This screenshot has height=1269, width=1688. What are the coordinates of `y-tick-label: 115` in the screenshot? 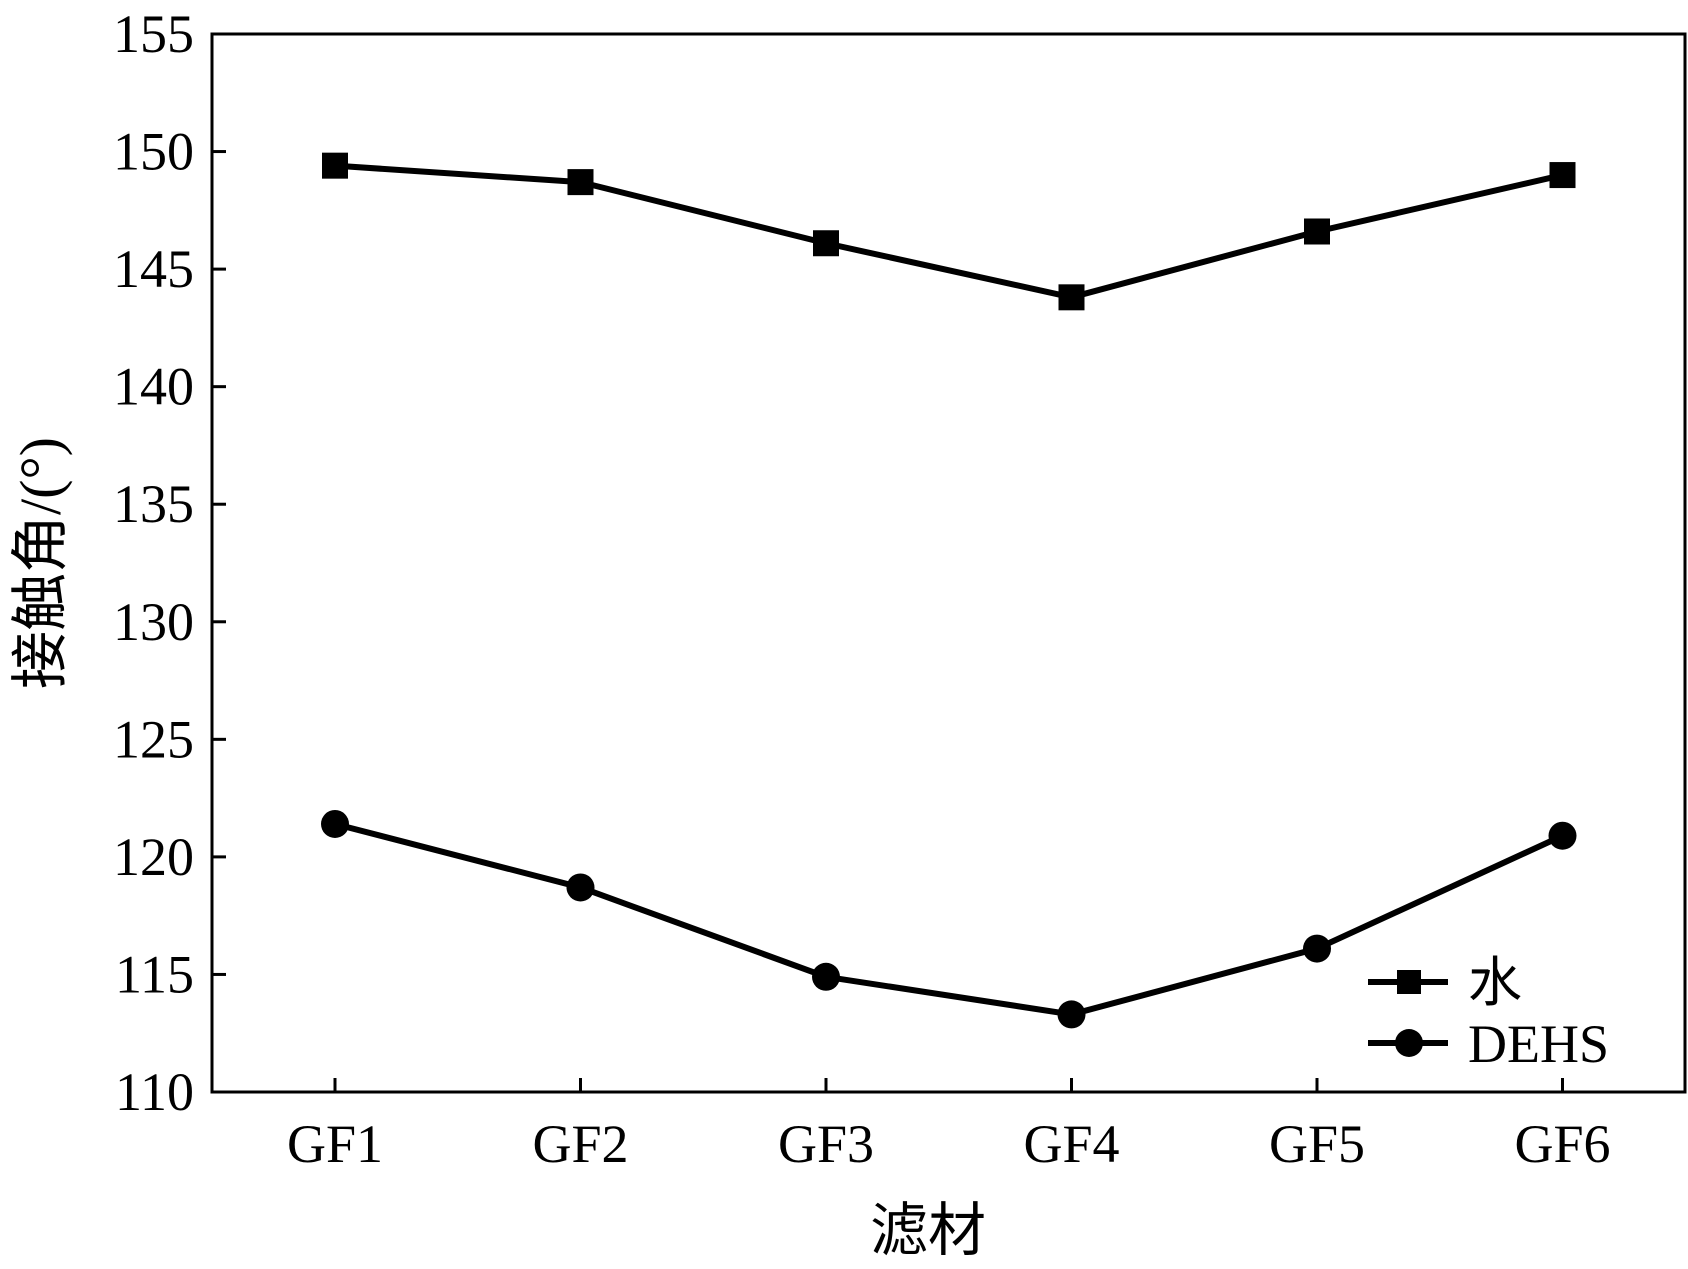 It's located at (154, 974).